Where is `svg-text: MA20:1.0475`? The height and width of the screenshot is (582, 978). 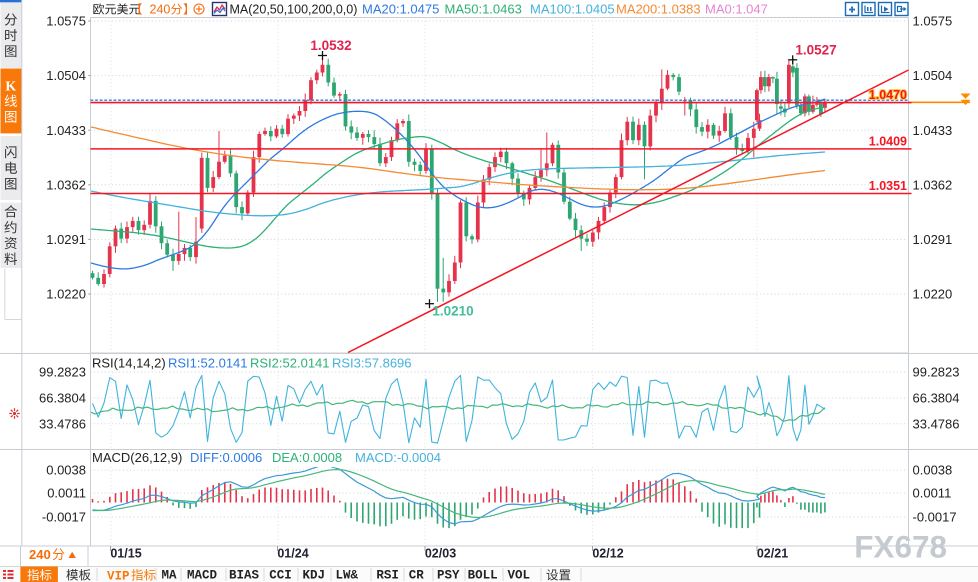
svg-text: MA20:1.0475 is located at coordinates (400, 9).